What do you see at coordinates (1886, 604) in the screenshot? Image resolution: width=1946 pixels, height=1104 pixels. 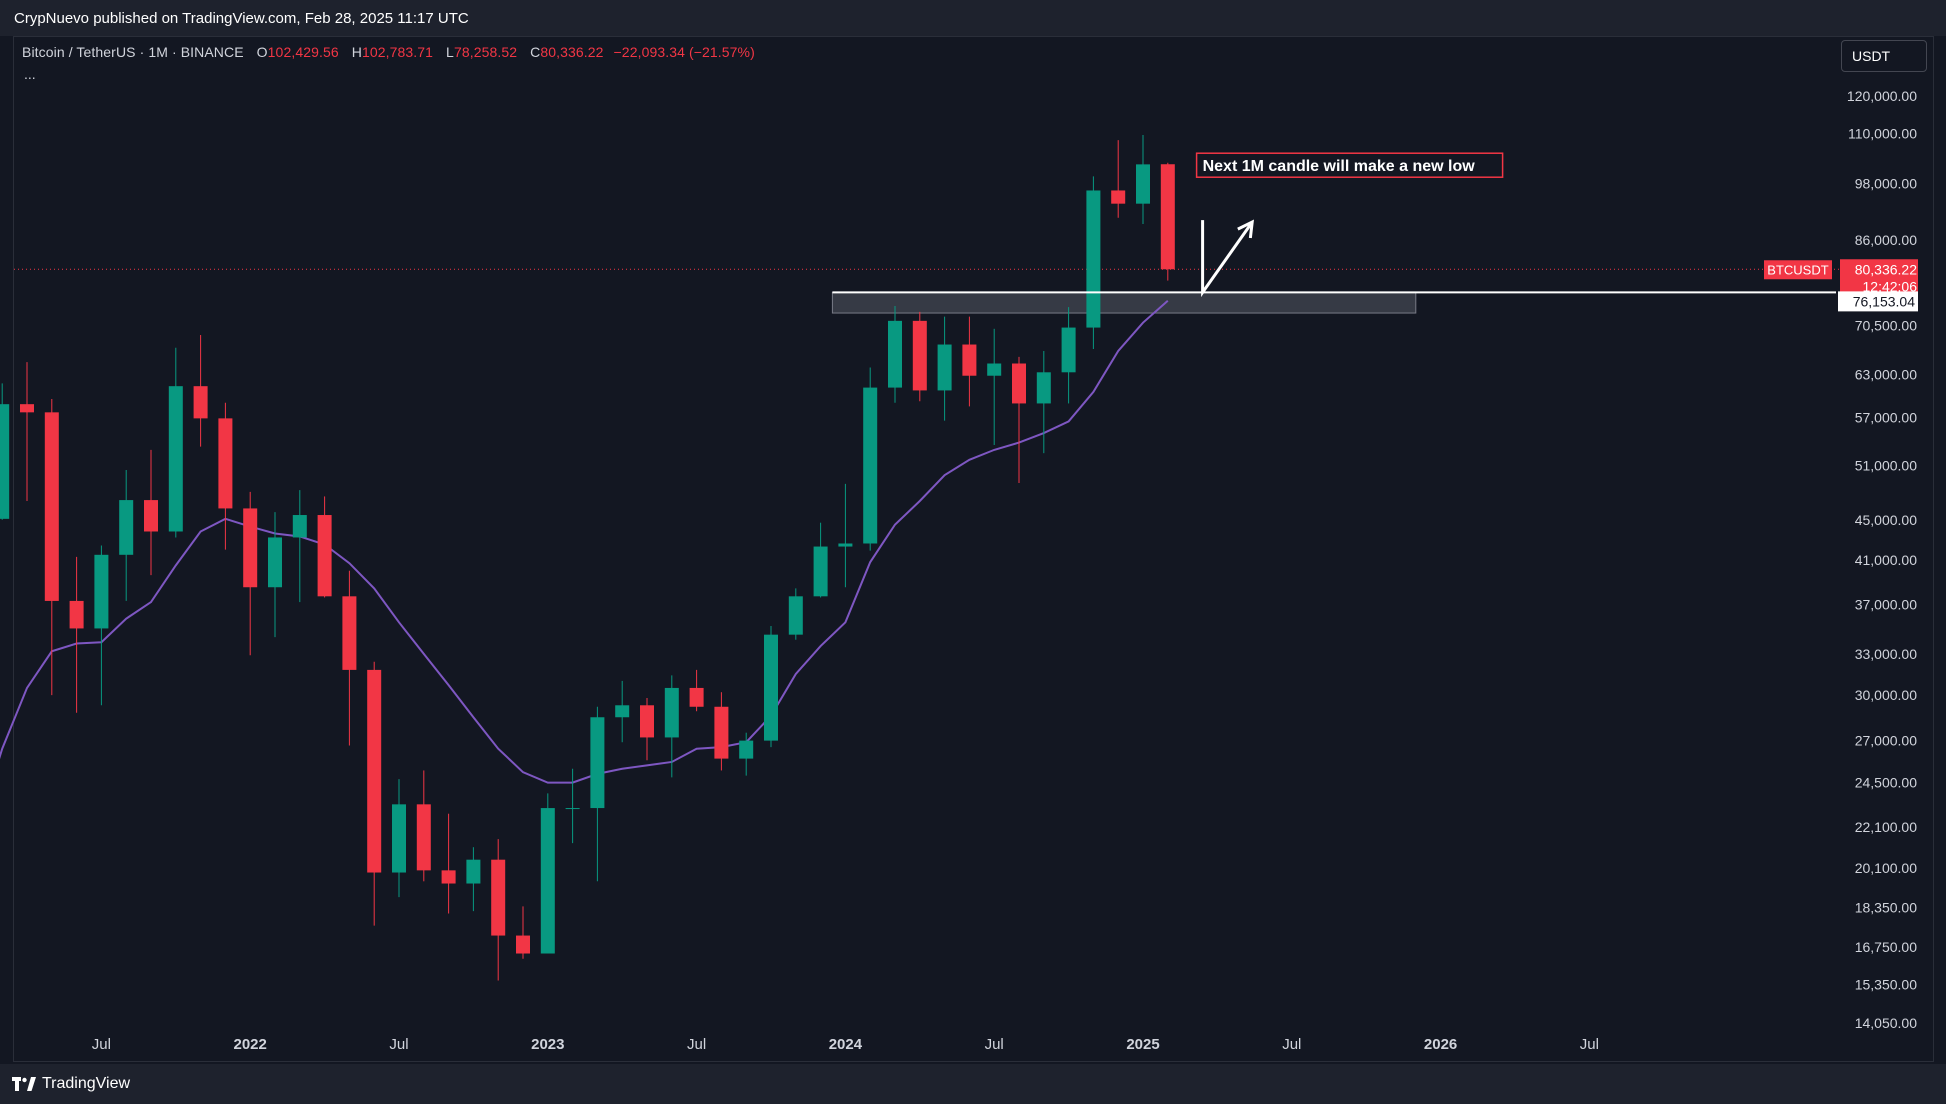 I see `y-axis-tick-label: 37,000.00` at bounding box center [1886, 604].